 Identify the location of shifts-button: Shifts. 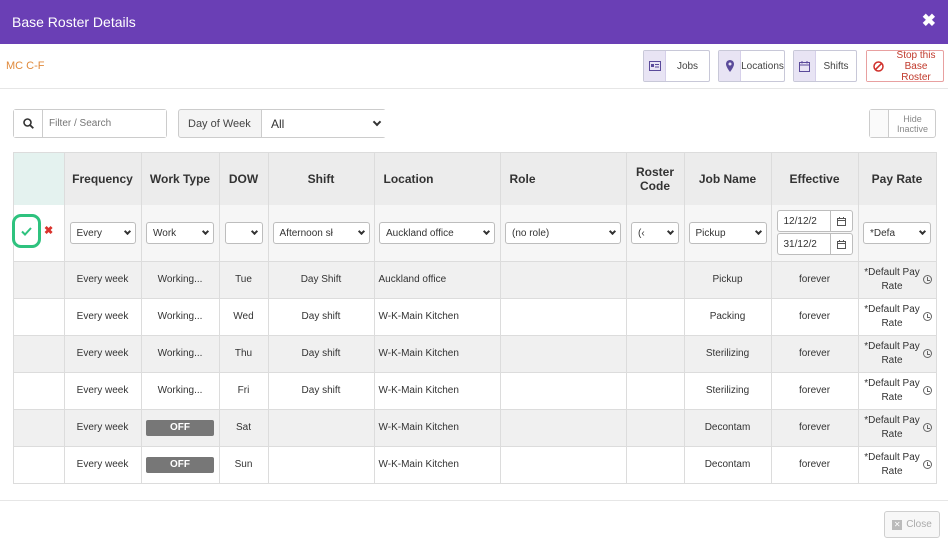
(825, 66).